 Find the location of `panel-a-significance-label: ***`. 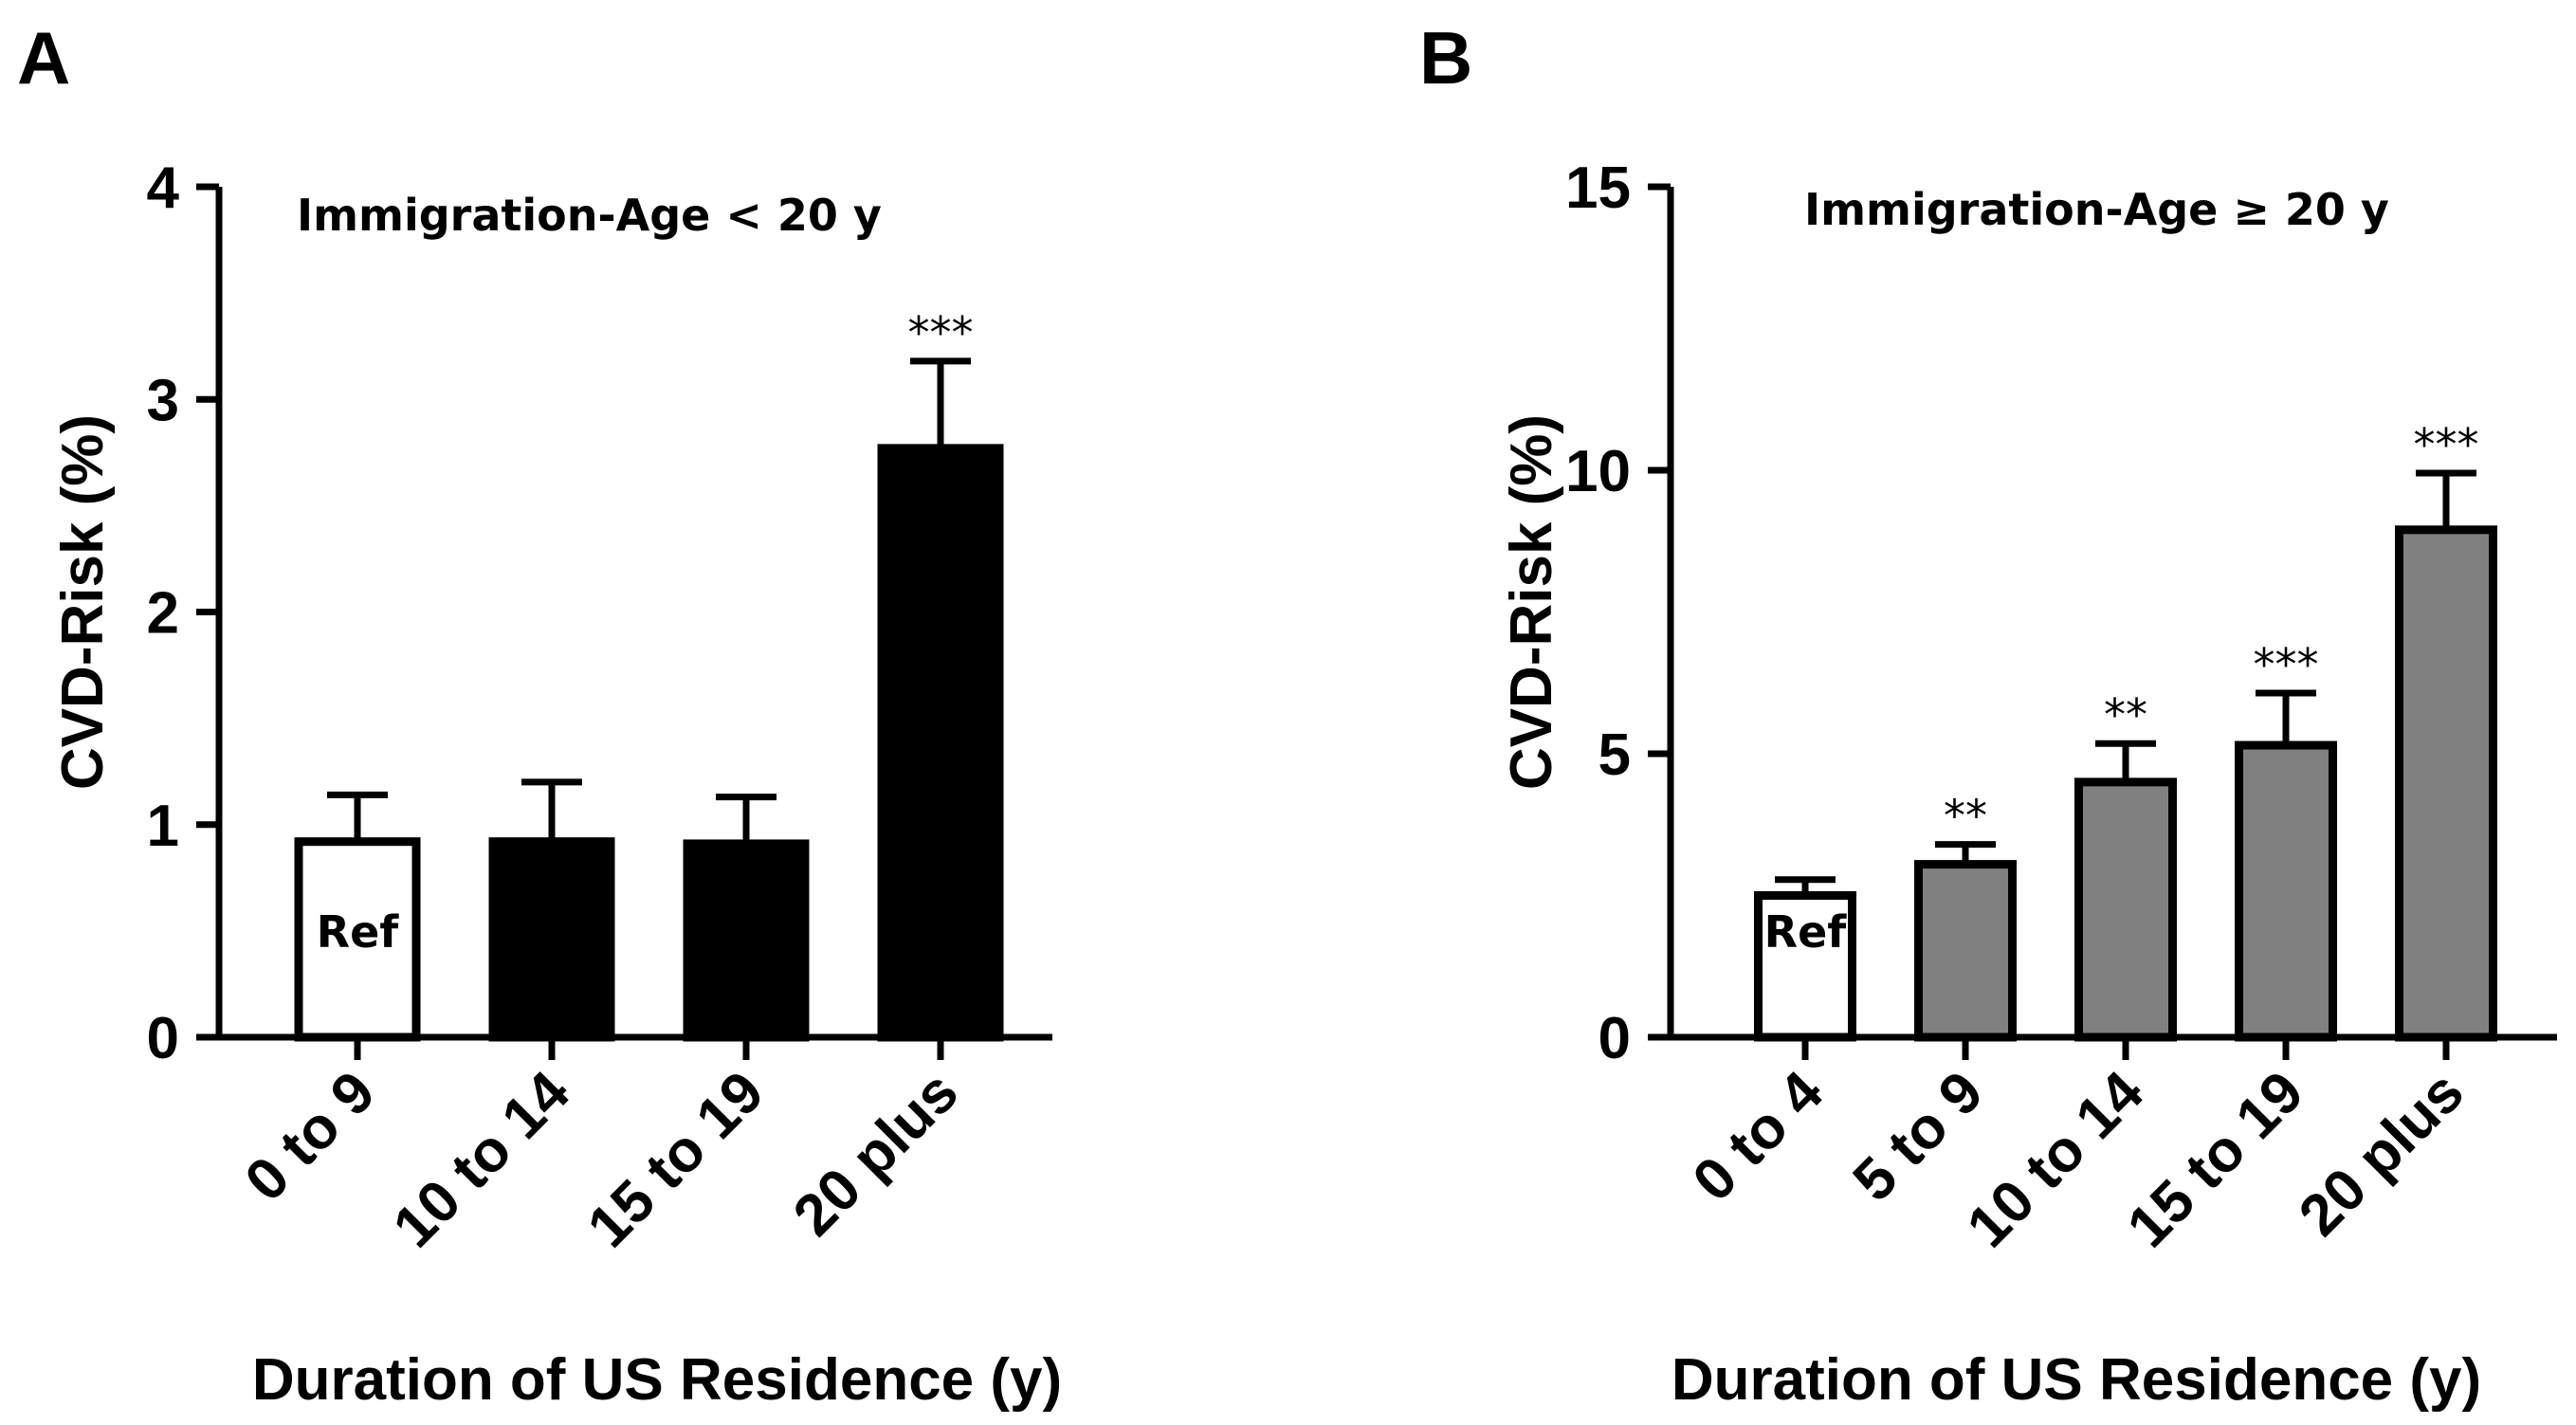

panel-a-significance-label: *** is located at coordinates (941, 332).